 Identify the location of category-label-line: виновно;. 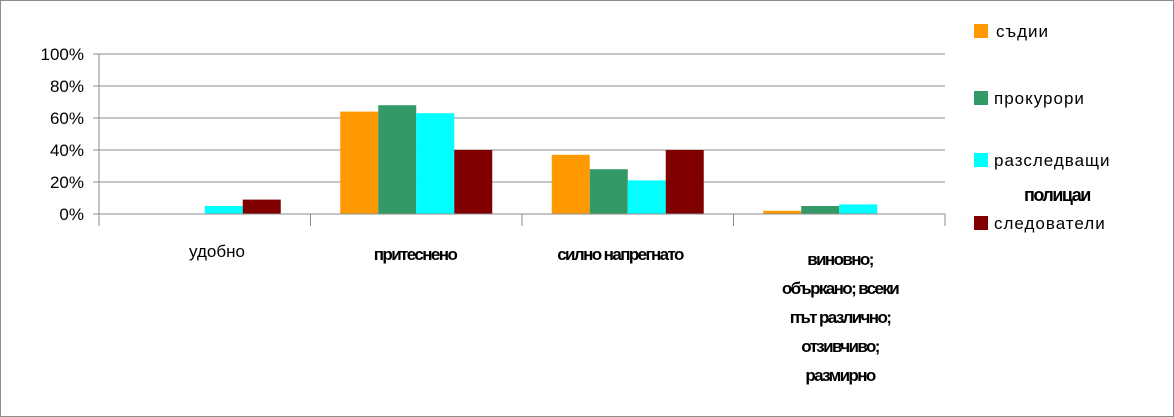
(840, 259).